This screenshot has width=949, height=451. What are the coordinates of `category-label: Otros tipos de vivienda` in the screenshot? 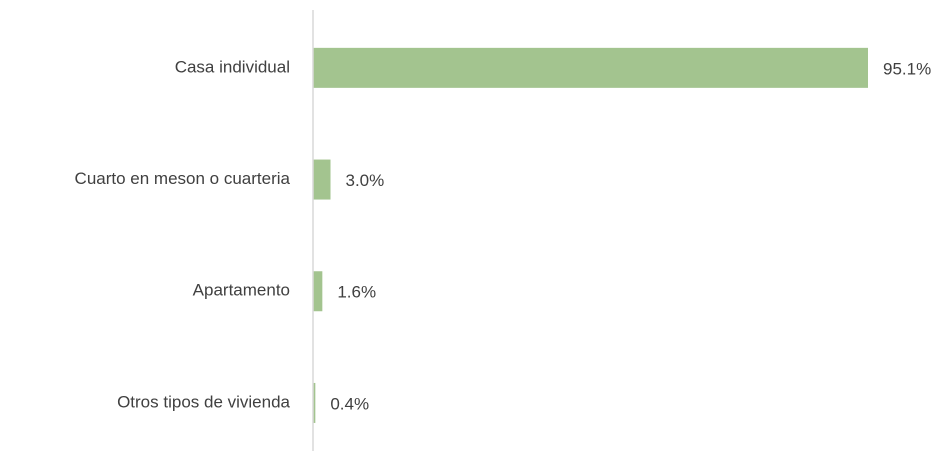 It's located at (203, 401).